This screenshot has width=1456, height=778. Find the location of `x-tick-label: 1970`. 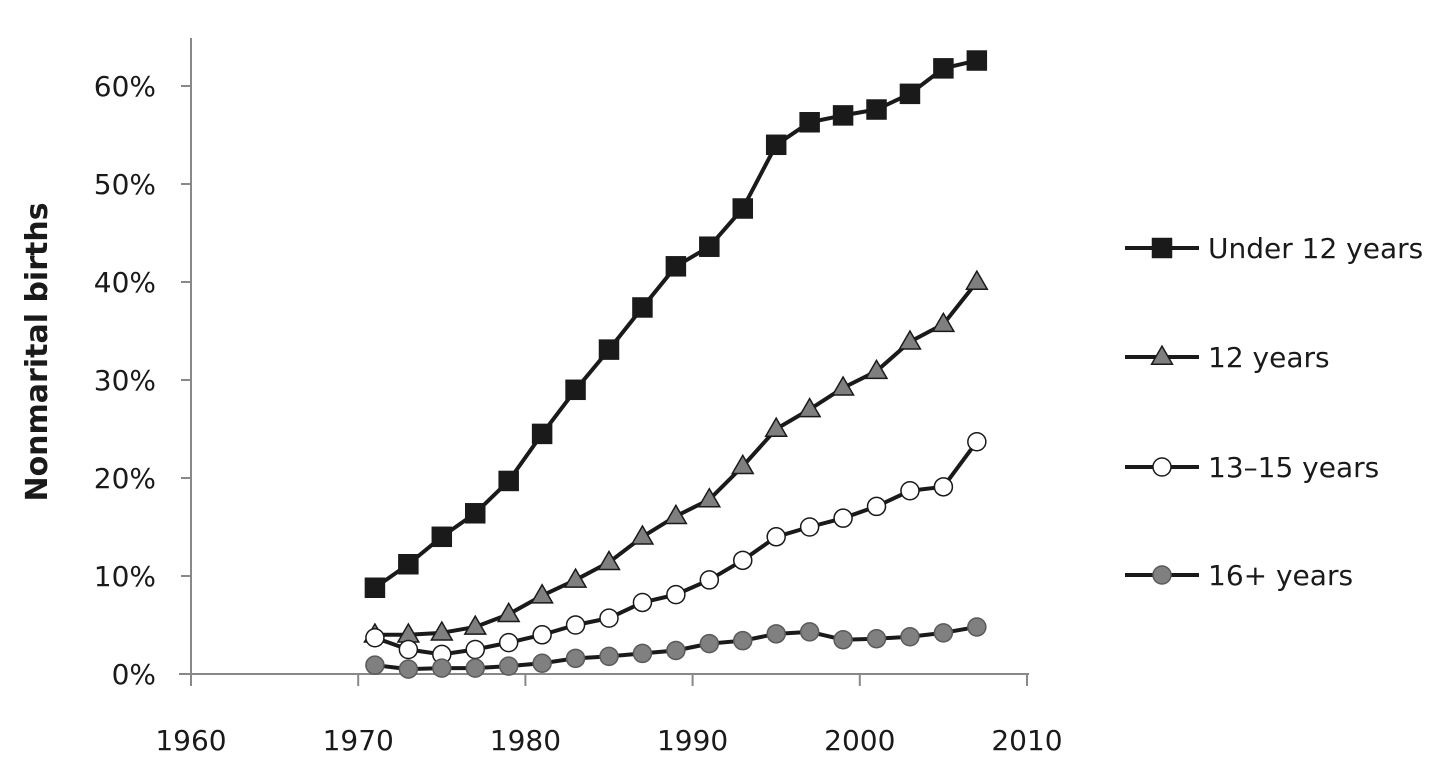

x-tick-label: 1970 is located at coordinates (358, 740).